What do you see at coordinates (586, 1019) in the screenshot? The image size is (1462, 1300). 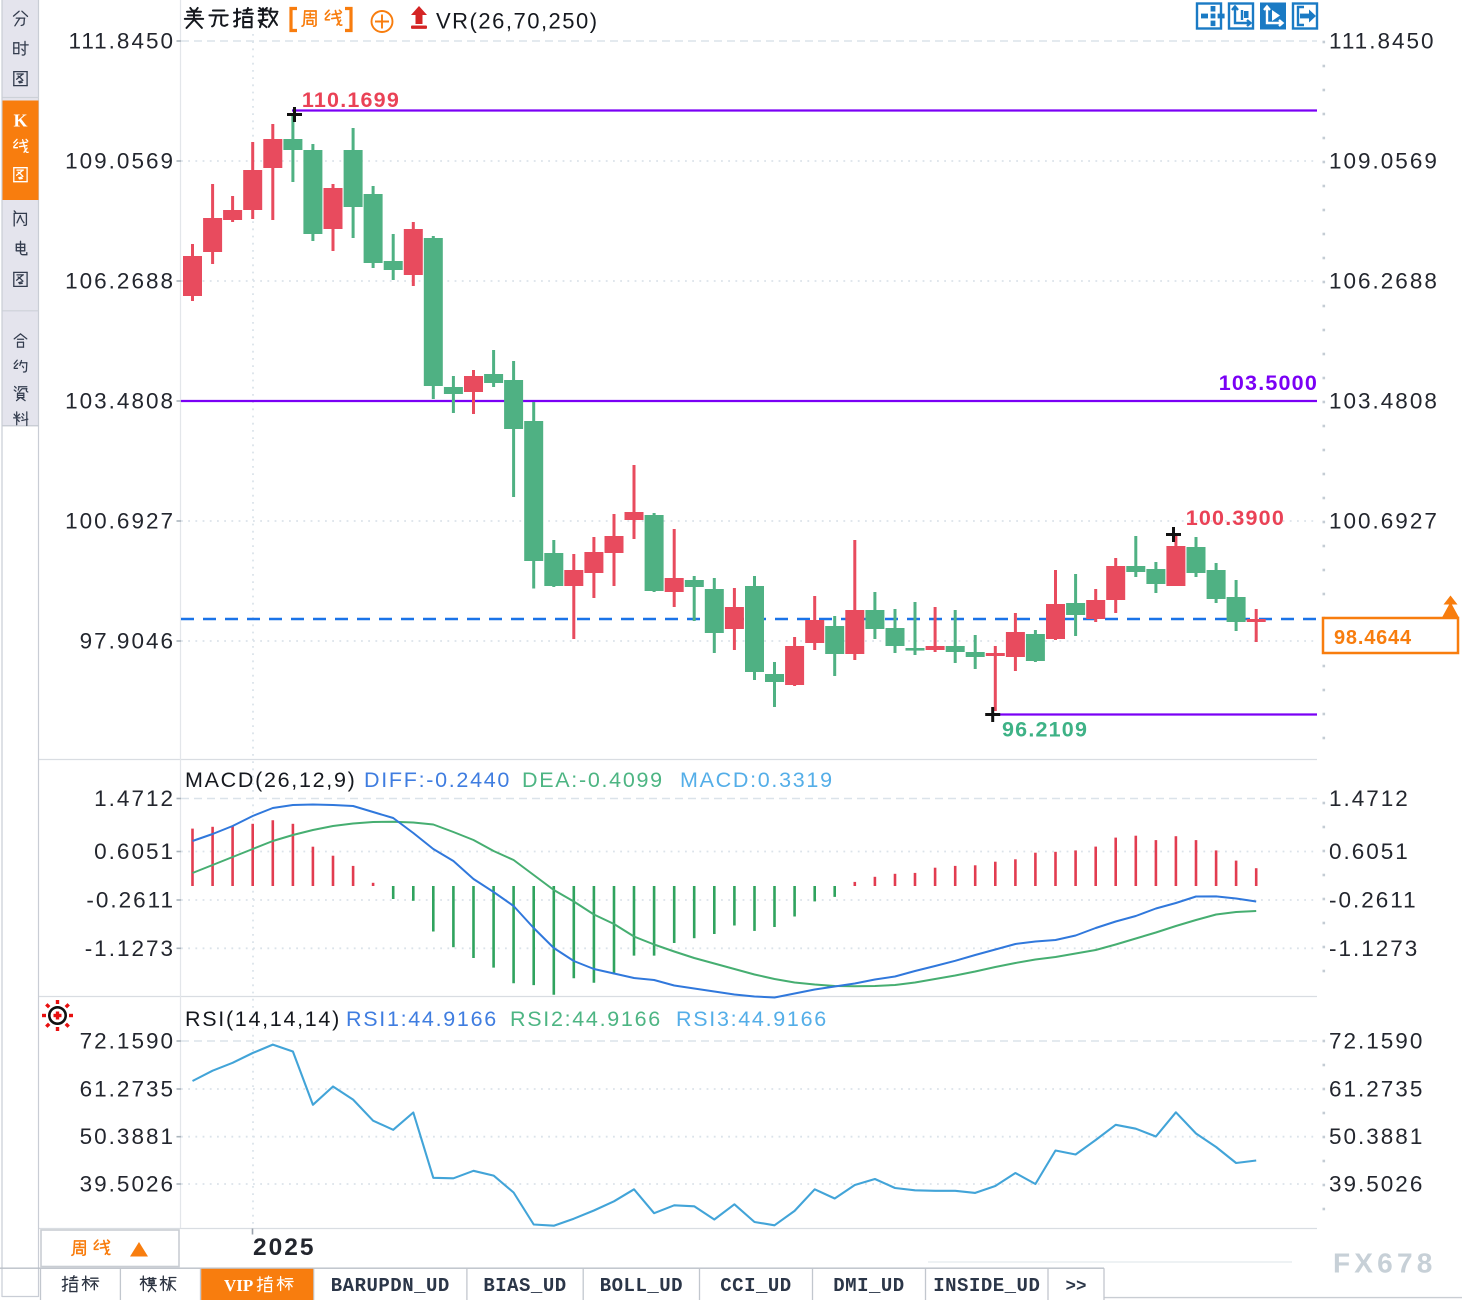 I see `svg-text: RSI2:44.9166` at bounding box center [586, 1019].